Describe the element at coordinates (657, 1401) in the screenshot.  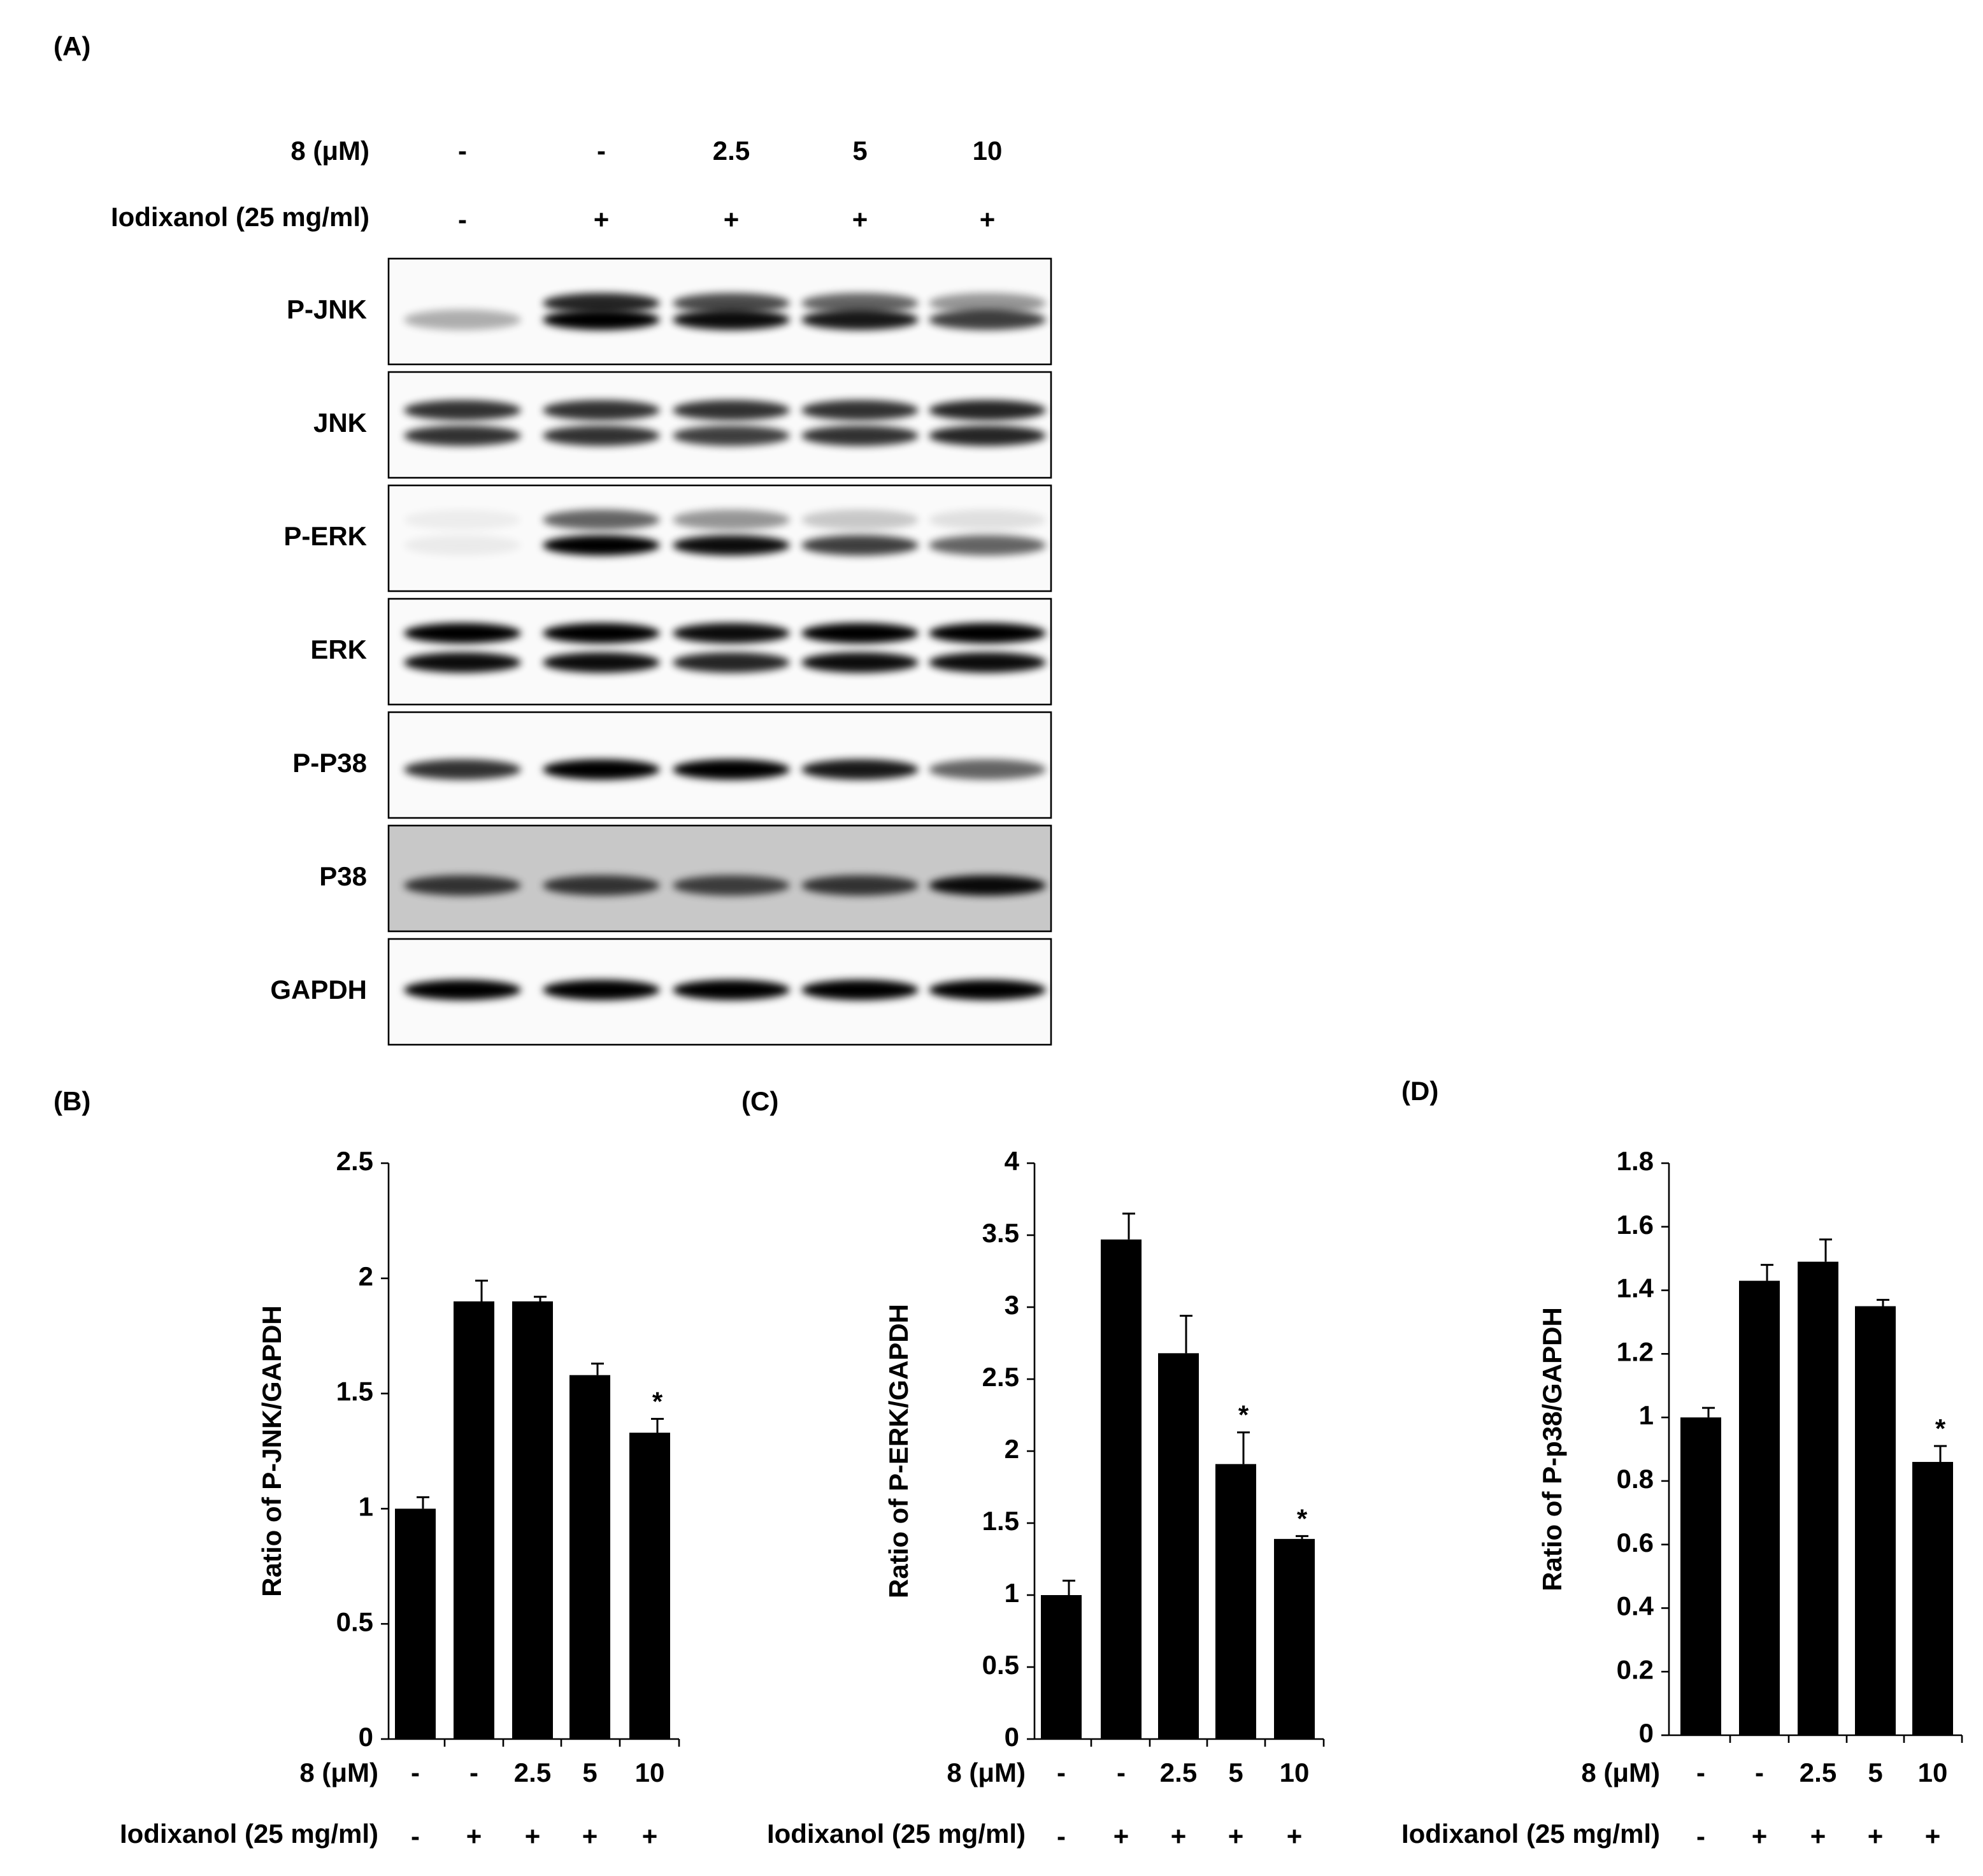
I see `significance: *` at that location.